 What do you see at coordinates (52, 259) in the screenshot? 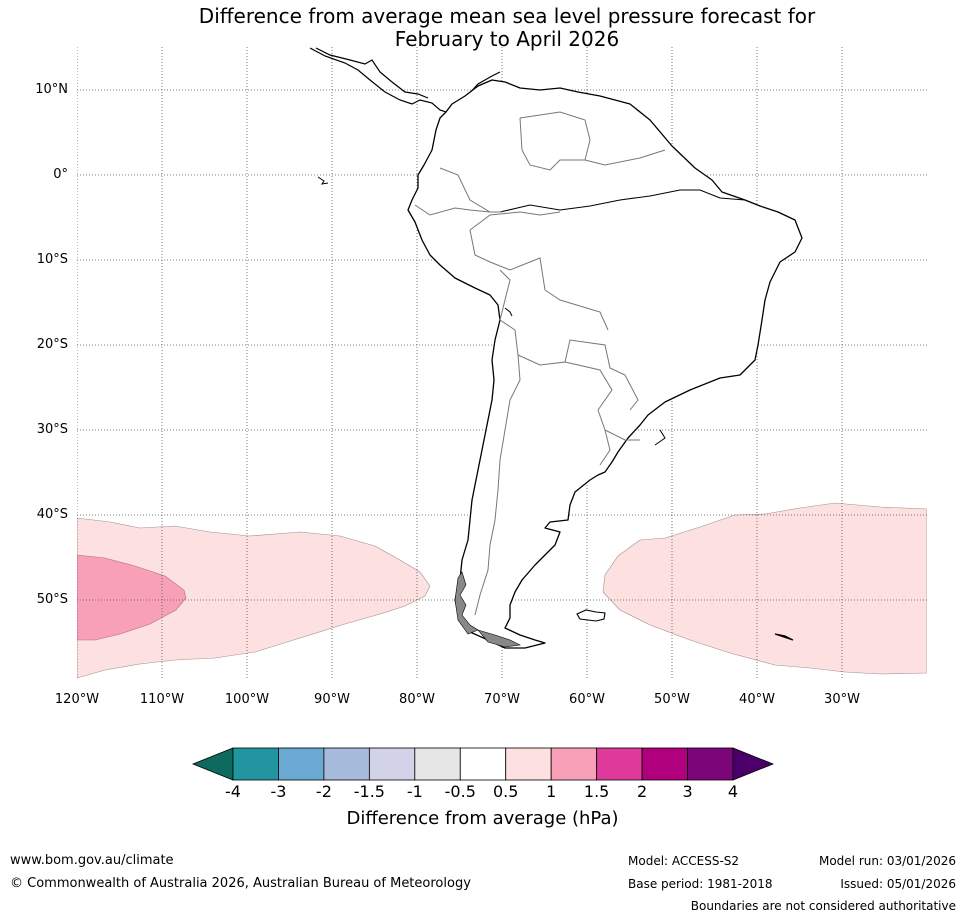
I see `lat-label-10s: 10°S` at bounding box center [52, 259].